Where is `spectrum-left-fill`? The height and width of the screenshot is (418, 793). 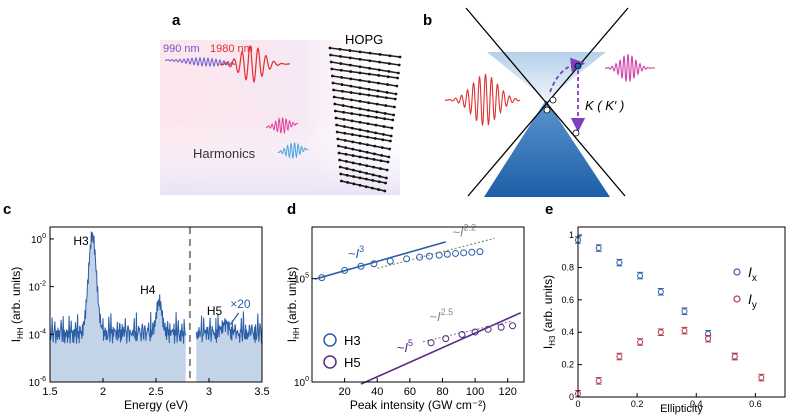
spectrum-left-fill is located at coordinates (118, 306).